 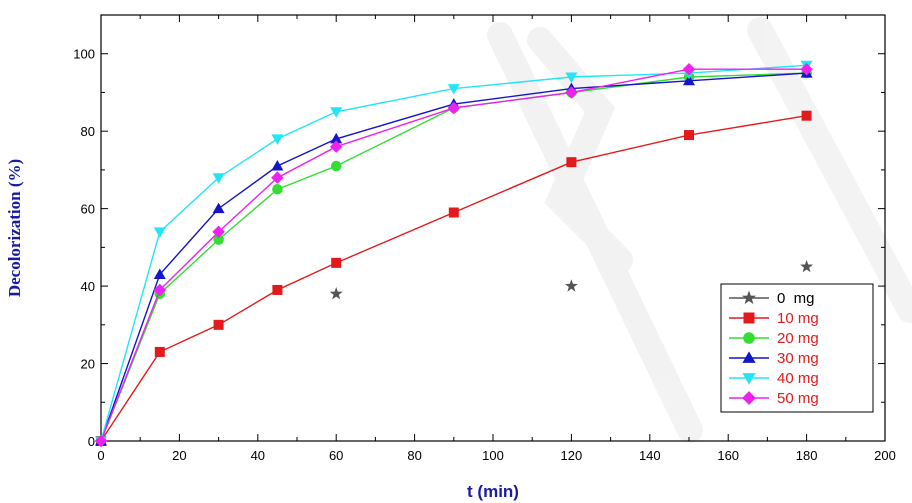 What do you see at coordinates (88, 364) in the screenshot?
I see `y-tick-label: 20` at bounding box center [88, 364].